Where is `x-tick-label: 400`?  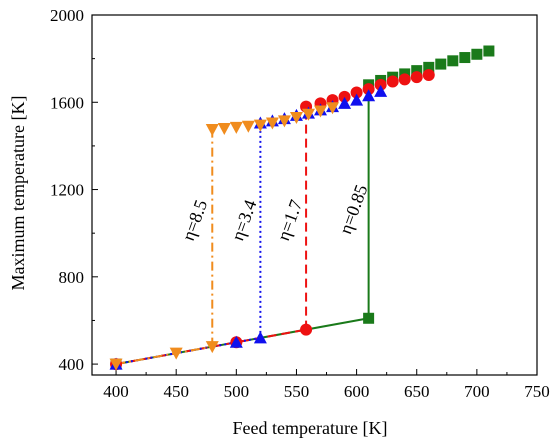 x-tick-label: 400 is located at coordinates (116, 391).